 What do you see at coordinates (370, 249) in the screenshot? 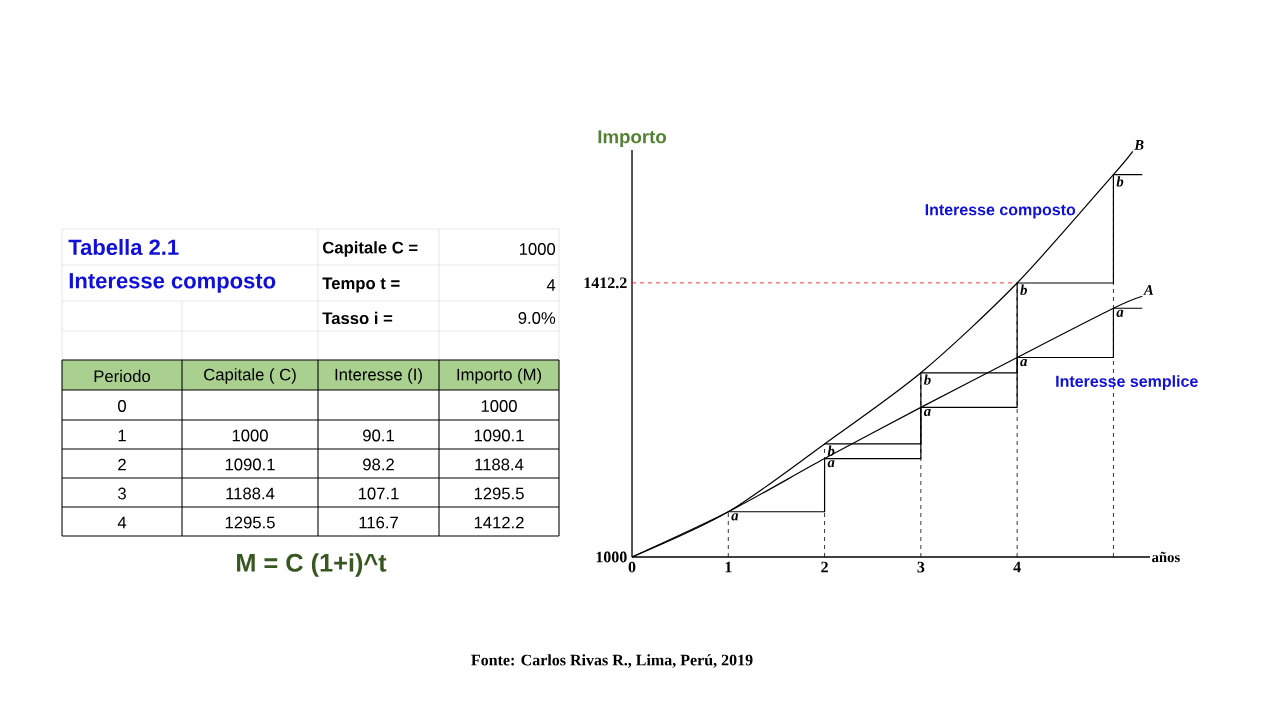
I see `text: Capitale C =` at bounding box center [370, 249].